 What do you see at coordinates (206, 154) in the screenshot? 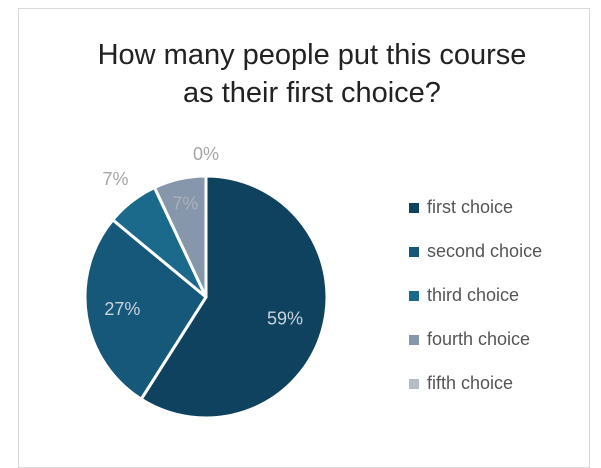
I see `data-label: 0%` at bounding box center [206, 154].